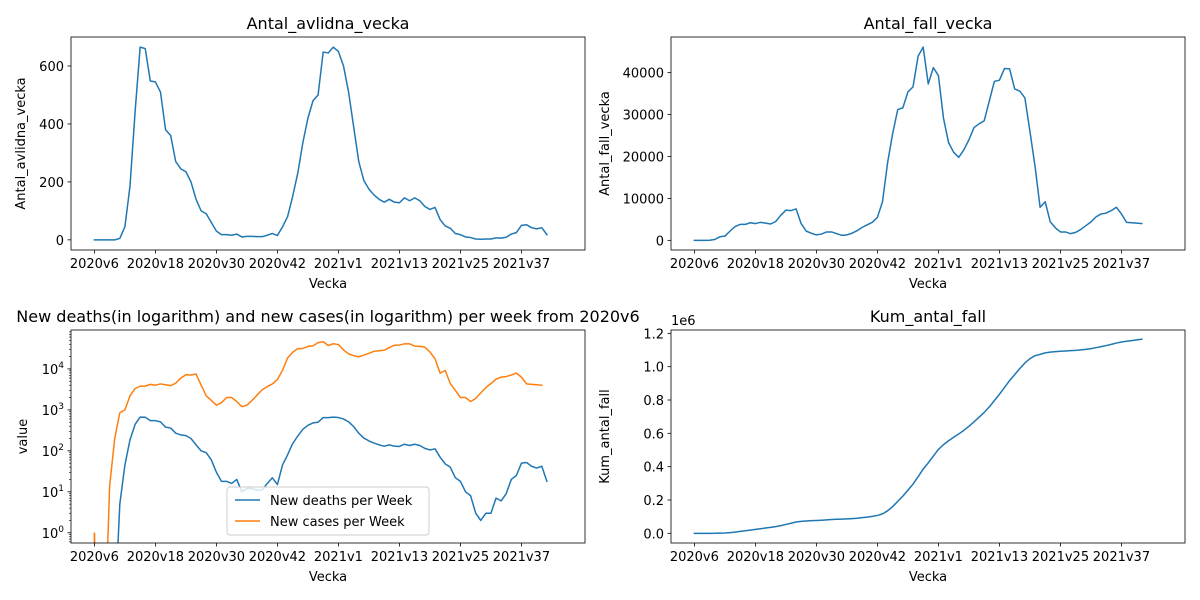 This screenshot has height=600, width=1200. What do you see at coordinates (605, 143) in the screenshot?
I see `y-axis-label: Antal_fall_vecka` at bounding box center [605, 143].